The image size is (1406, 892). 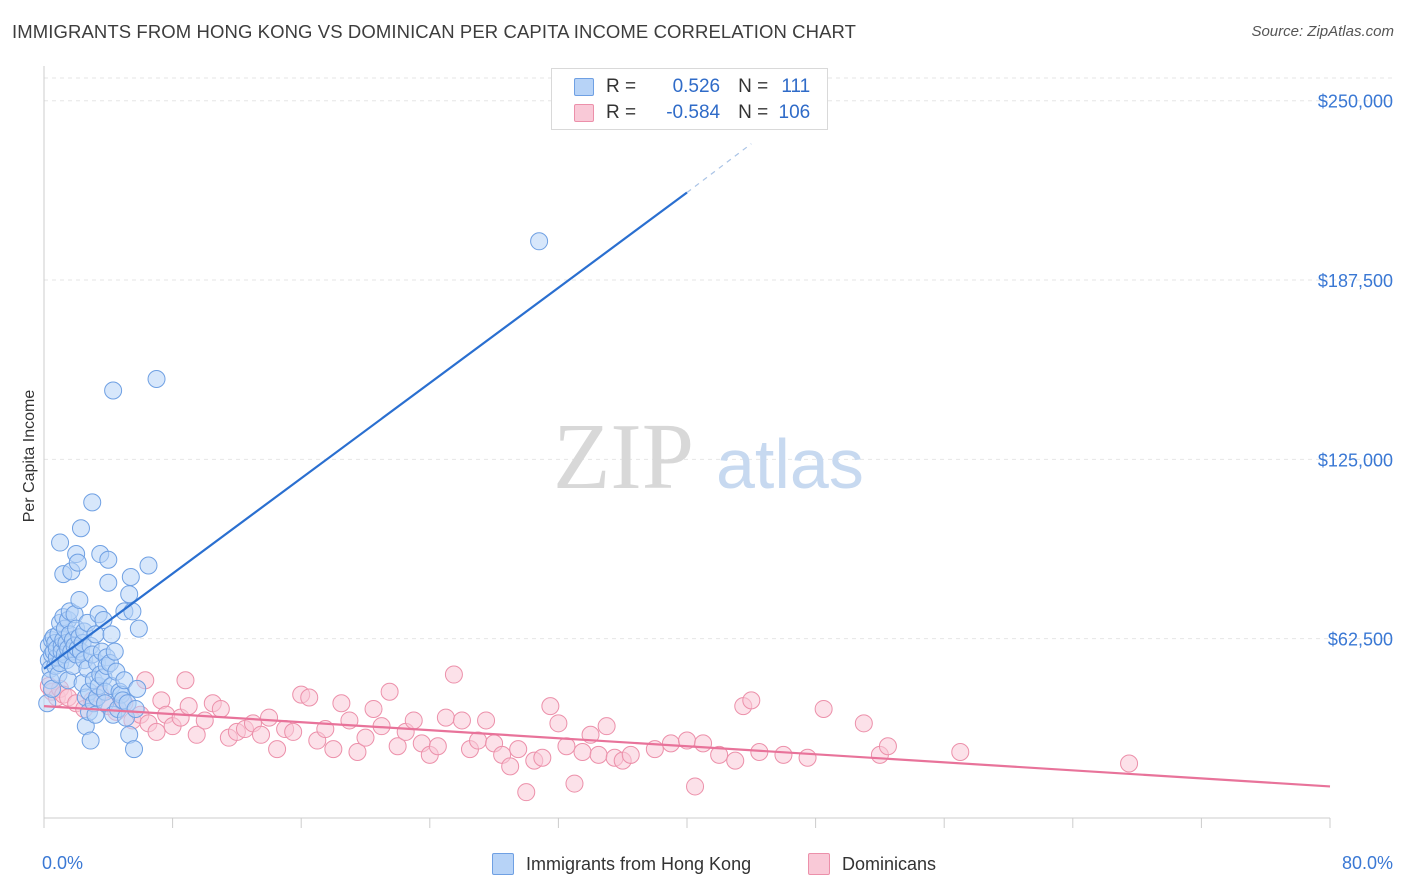 I want to click on legend-item-hong-kong: Immigrants from Hong Kong, so click(x=621, y=864).